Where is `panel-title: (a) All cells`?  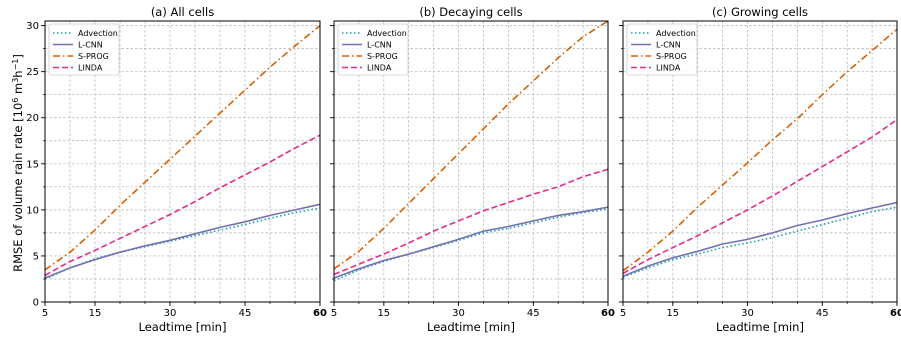
panel-title: (a) All cells is located at coordinates (182, 12).